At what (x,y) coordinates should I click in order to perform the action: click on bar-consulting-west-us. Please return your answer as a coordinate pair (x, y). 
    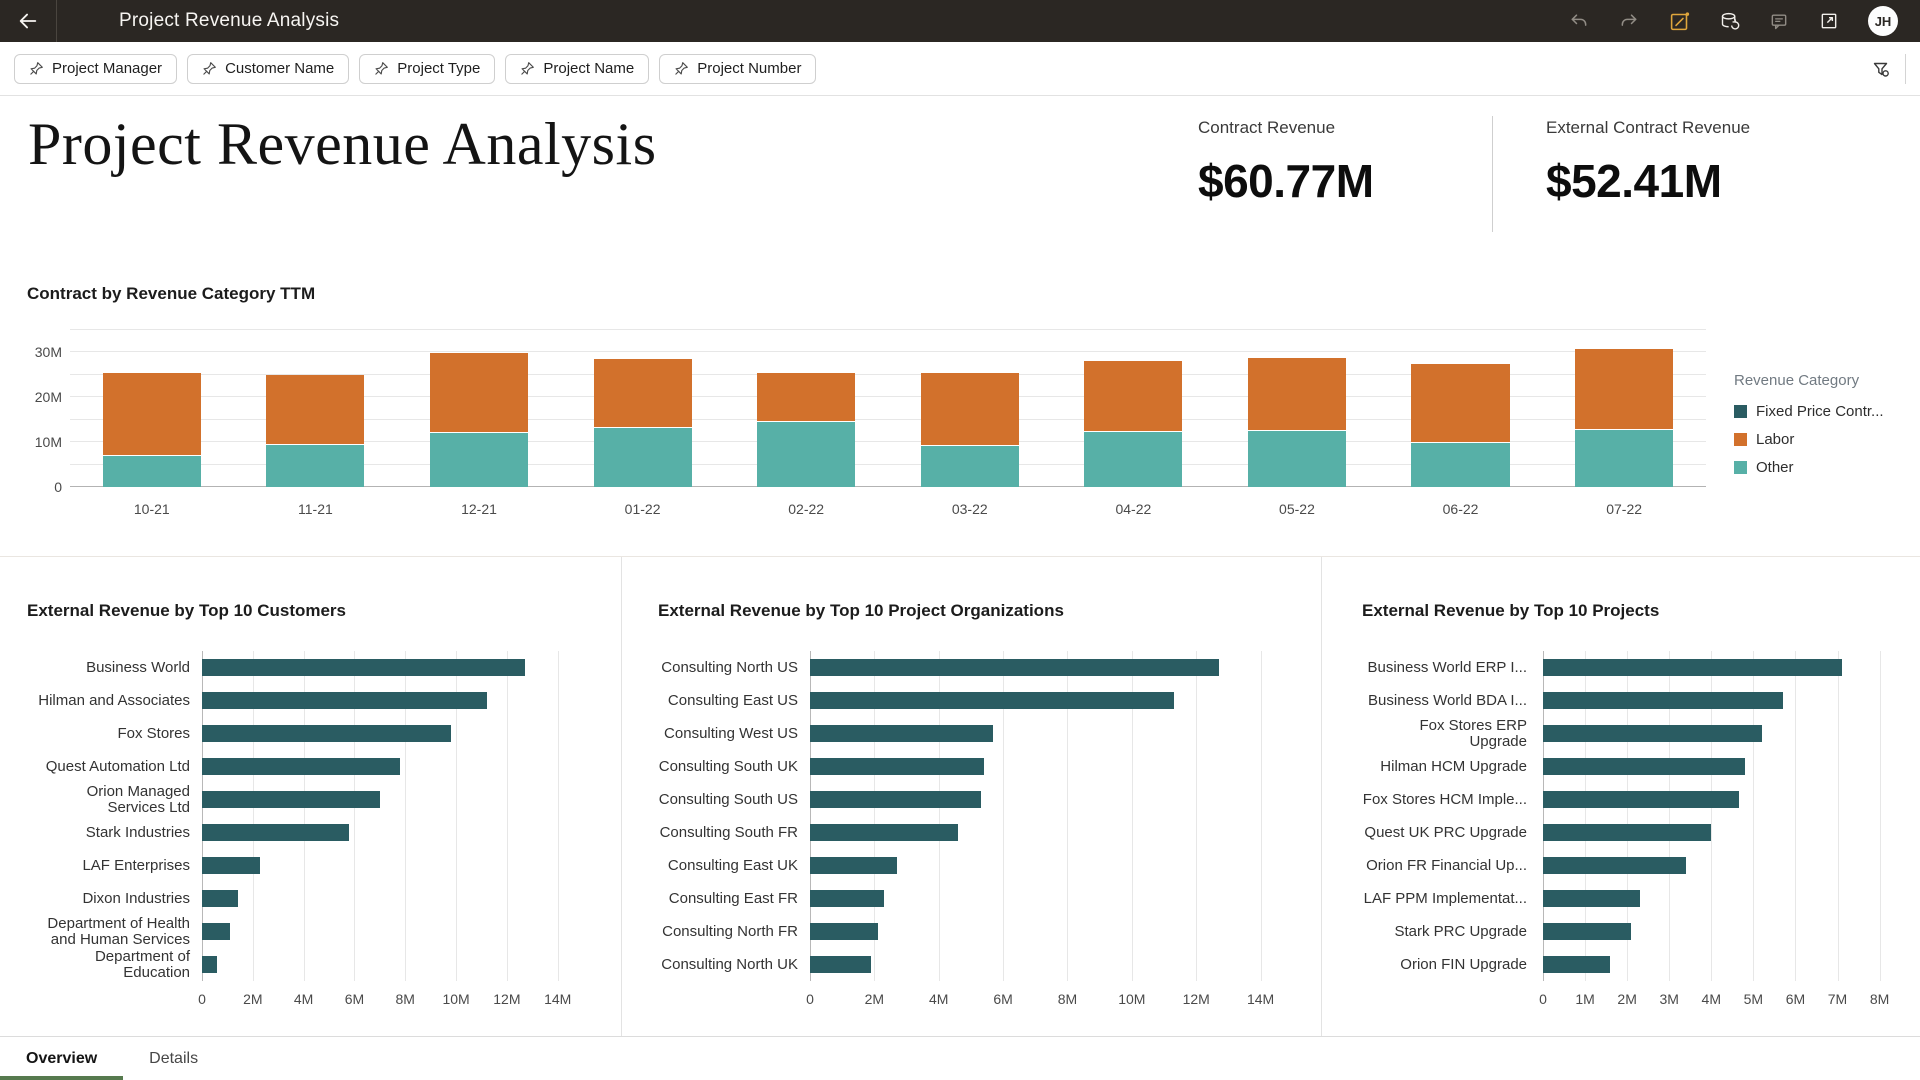
    Looking at the image, I should click on (902, 733).